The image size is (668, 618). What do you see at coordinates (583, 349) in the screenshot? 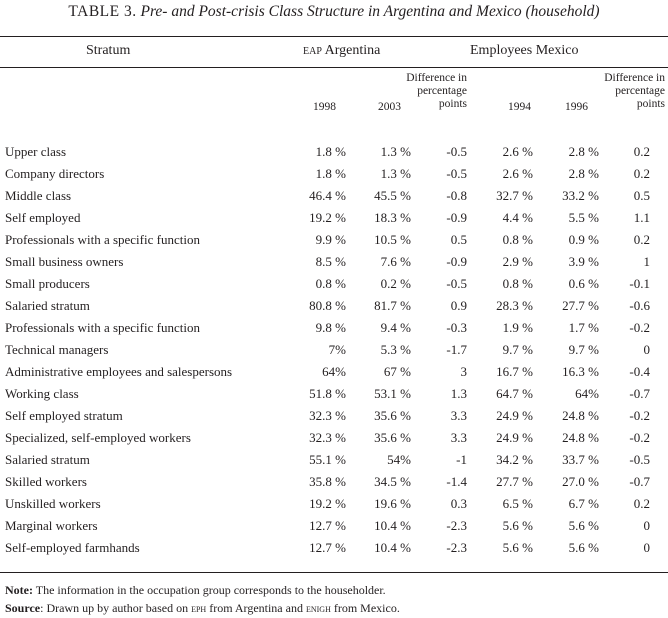
I see `mexico-1996-cell: 9.7 %` at bounding box center [583, 349].